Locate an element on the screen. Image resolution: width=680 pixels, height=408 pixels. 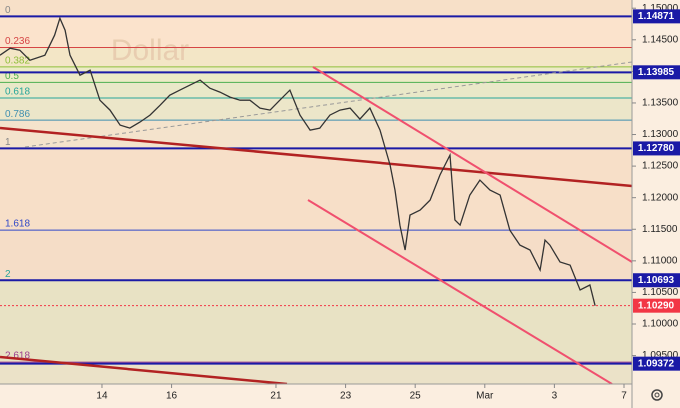
price-label: 1.14871 is located at coordinates (656, 16).